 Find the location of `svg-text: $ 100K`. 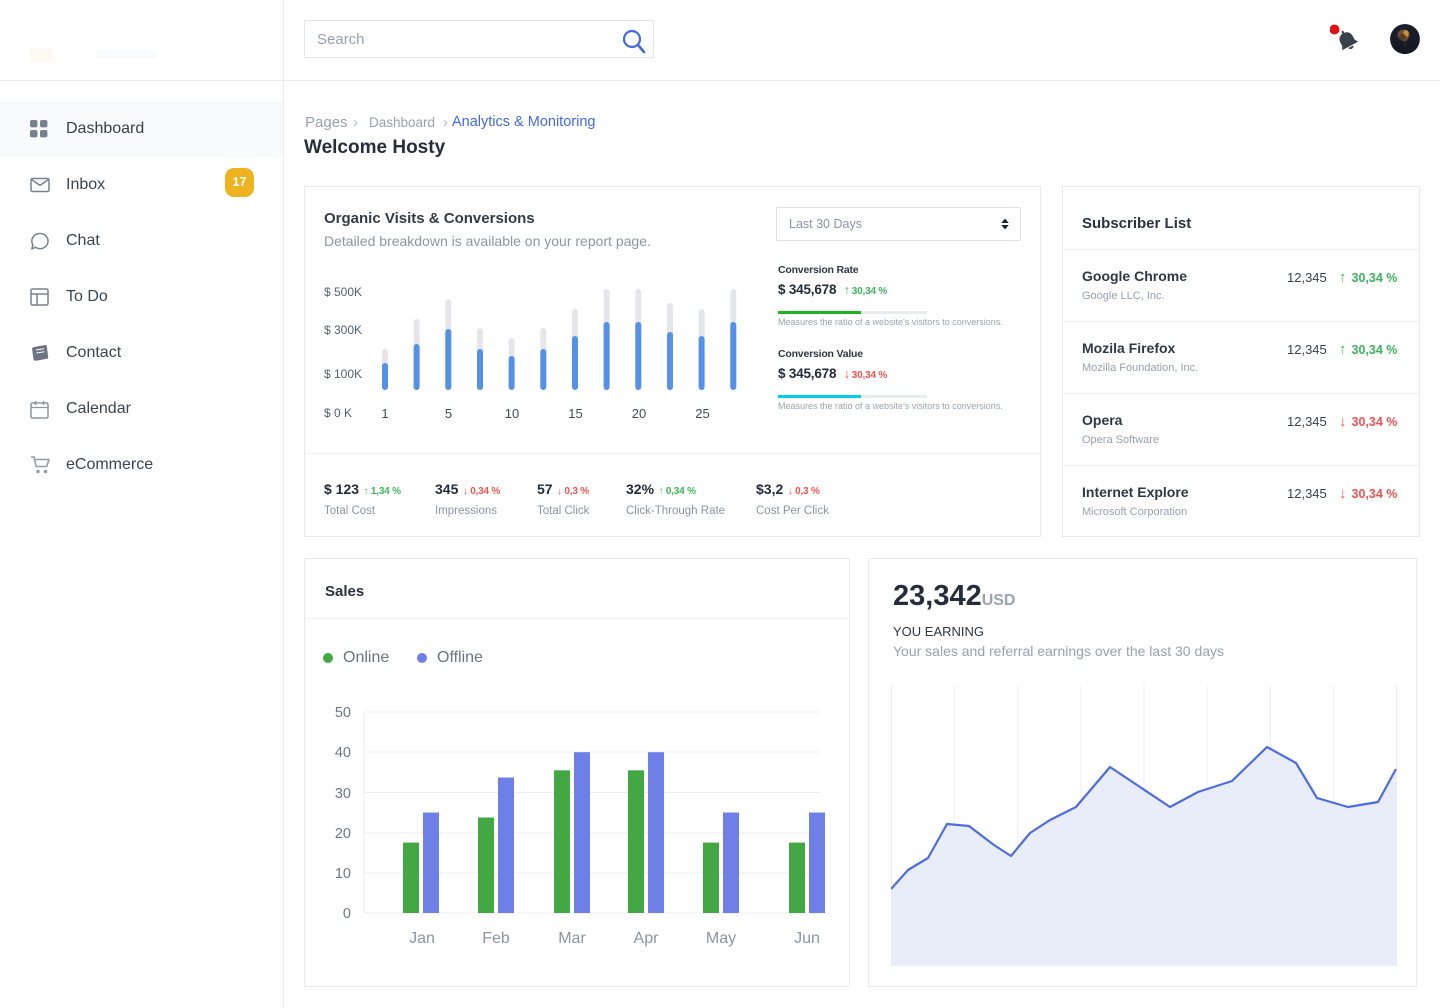

svg-text: $ 100K is located at coordinates (343, 374).